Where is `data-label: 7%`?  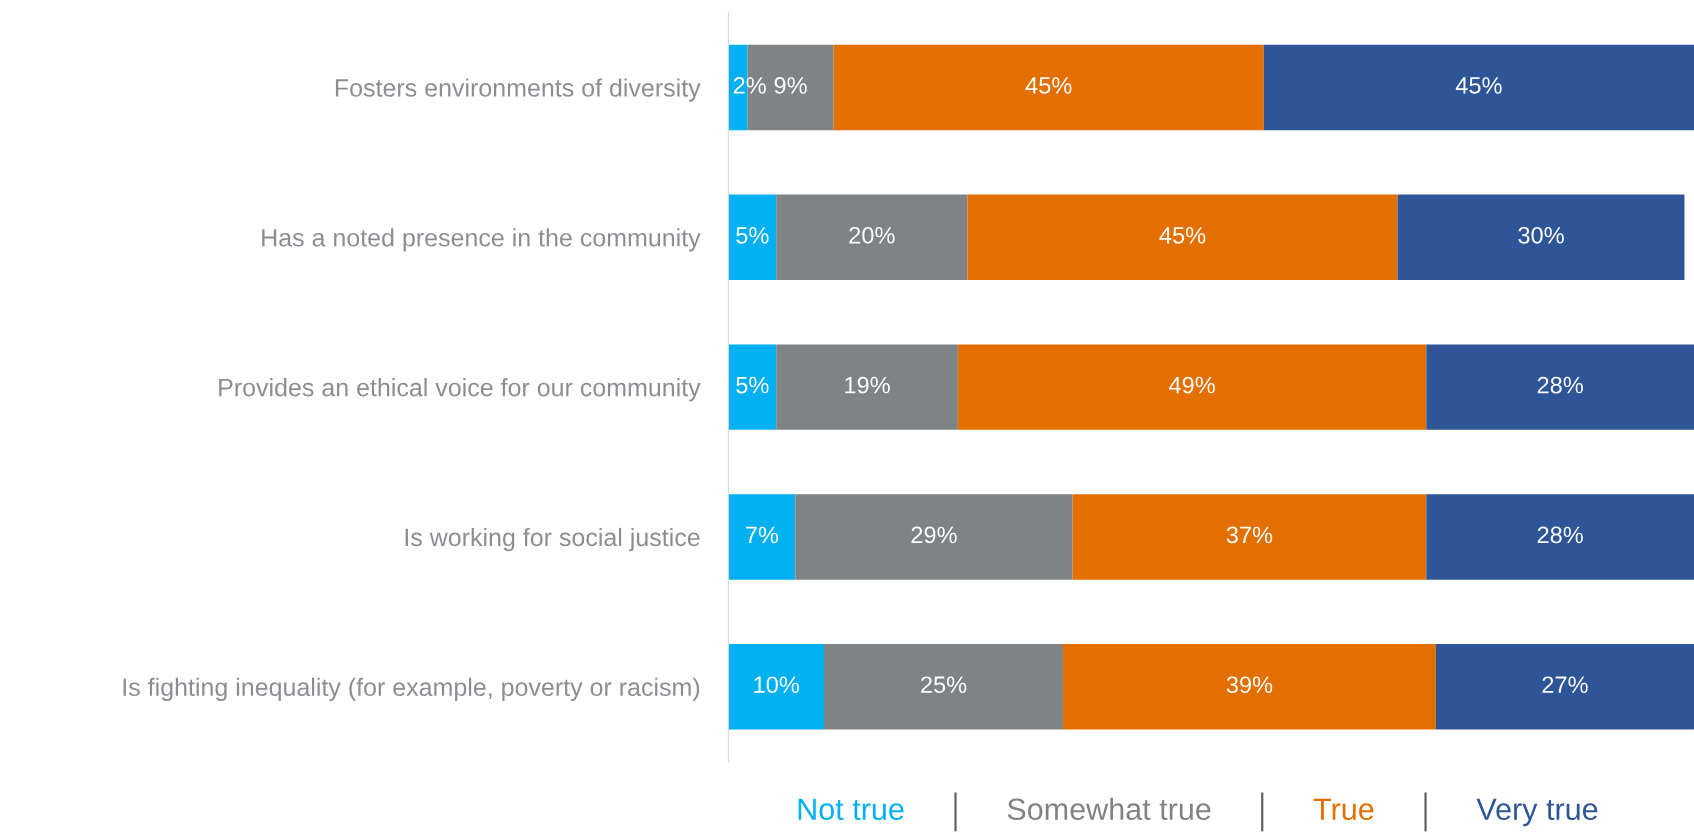 data-label: 7% is located at coordinates (762, 535).